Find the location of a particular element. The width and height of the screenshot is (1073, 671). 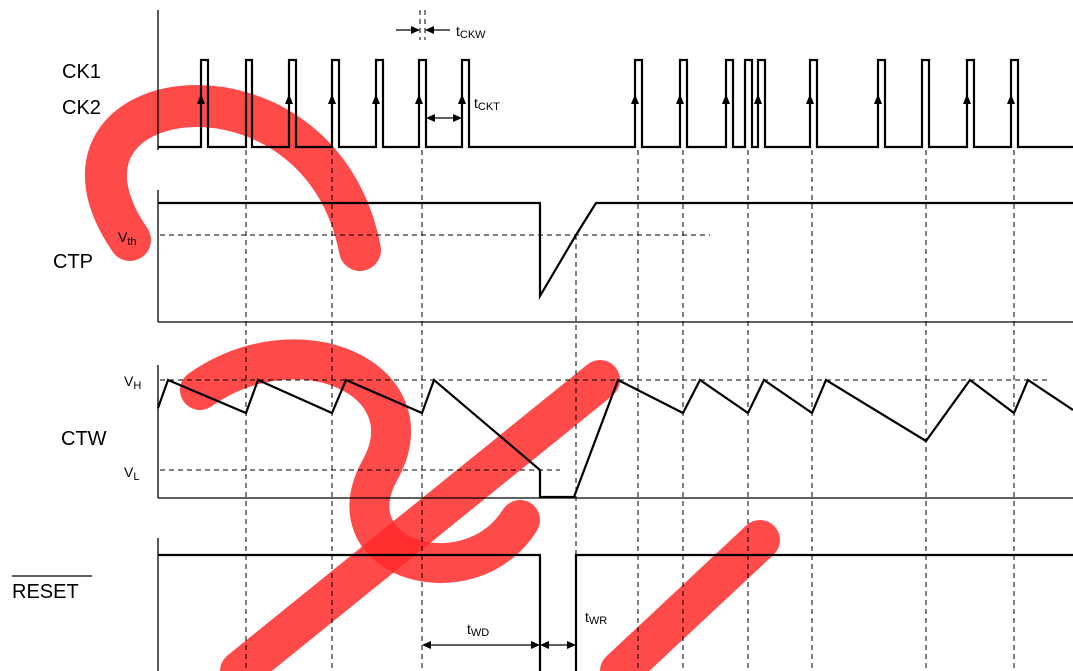

reset-waveform is located at coordinates (615, 612).